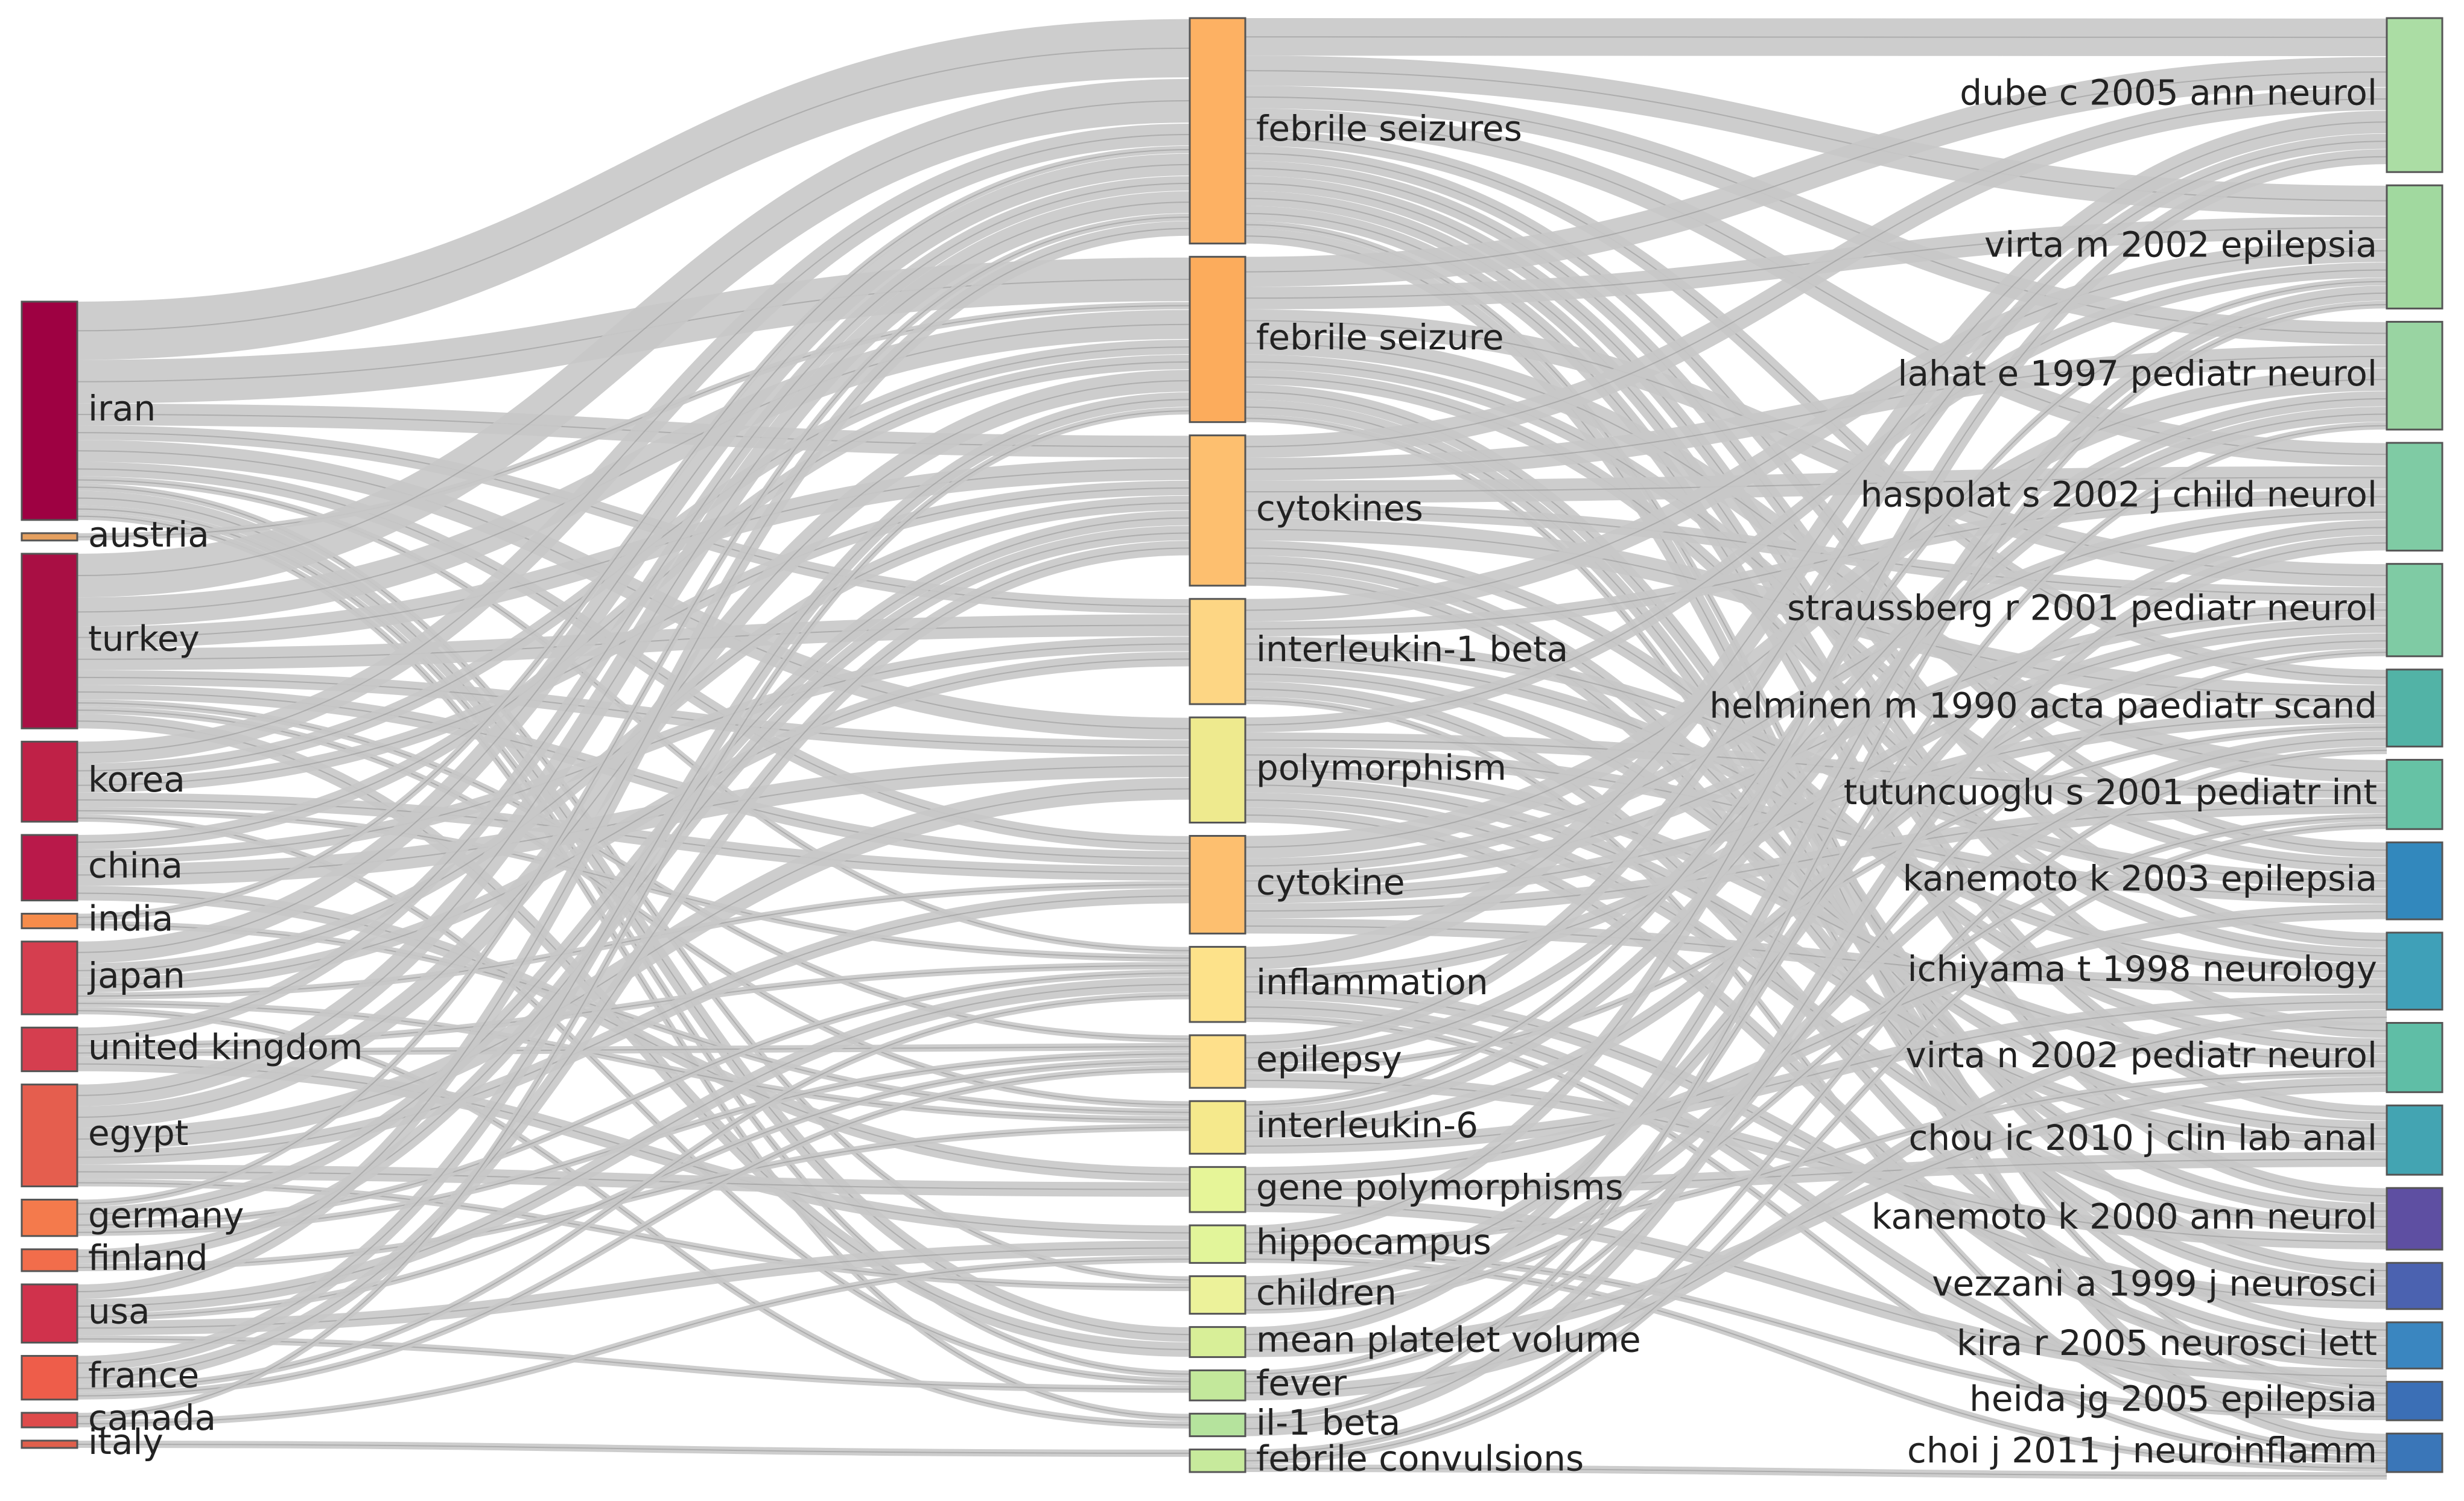  What do you see at coordinates (1217, 510) in the screenshot?
I see `node-cytokines` at bounding box center [1217, 510].